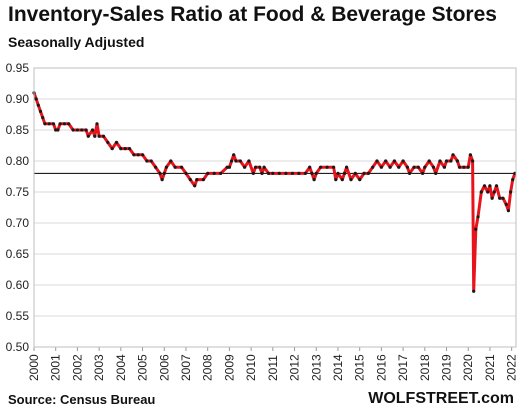 This screenshot has width=524, height=414. What do you see at coordinates (34, 367) in the screenshot?
I see `x-tick-label: 2000` at bounding box center [34, 367].